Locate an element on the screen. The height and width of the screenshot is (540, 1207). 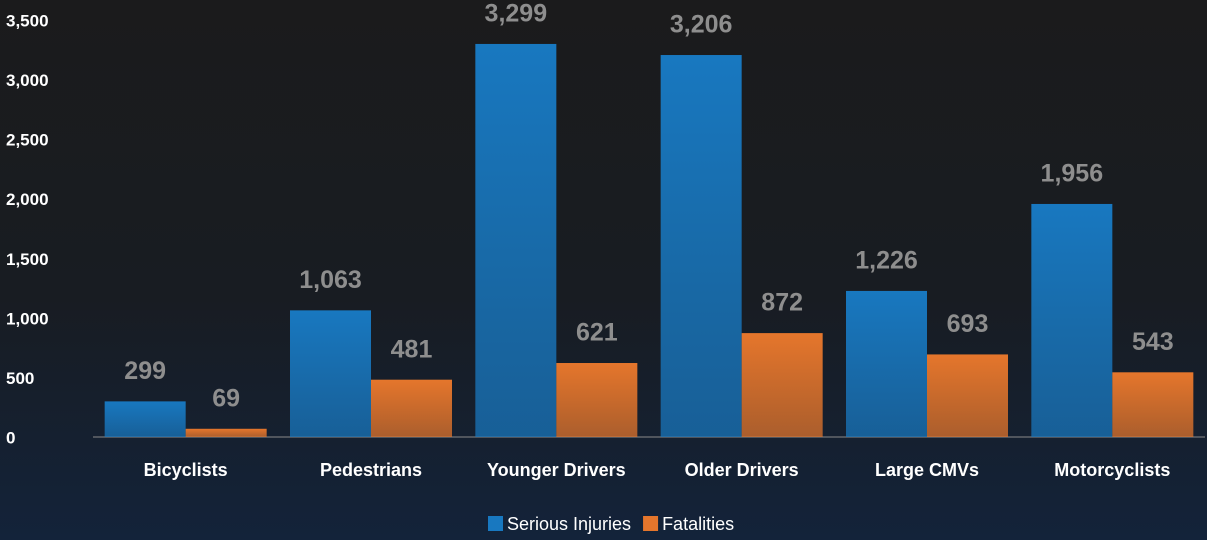
value-label: 872 is located at coordinates (782, 303).